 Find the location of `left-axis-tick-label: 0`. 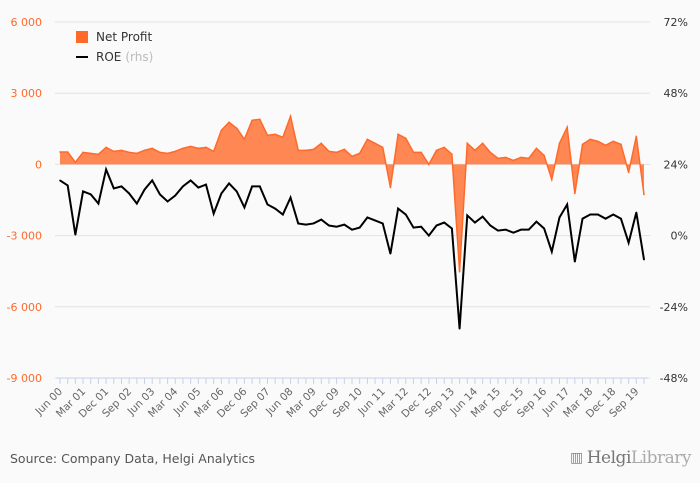

left-axis-tick-label: 0 is located at coordinates (38, 164).